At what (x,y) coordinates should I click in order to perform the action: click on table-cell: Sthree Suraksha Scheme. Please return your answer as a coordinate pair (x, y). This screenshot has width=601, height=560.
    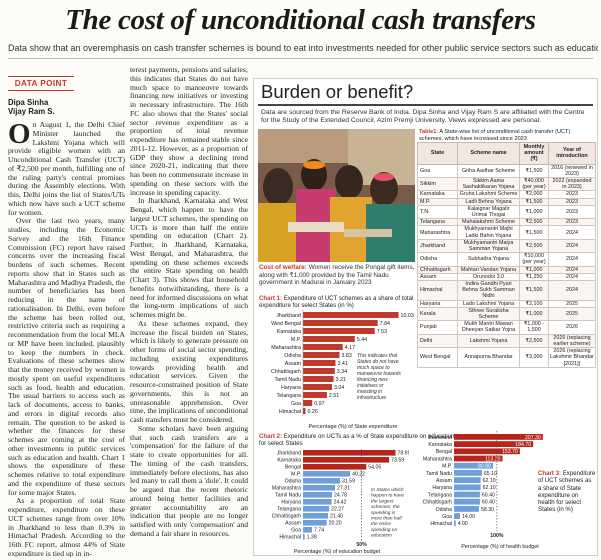
    Looking at the image, I should click on (488, 314).